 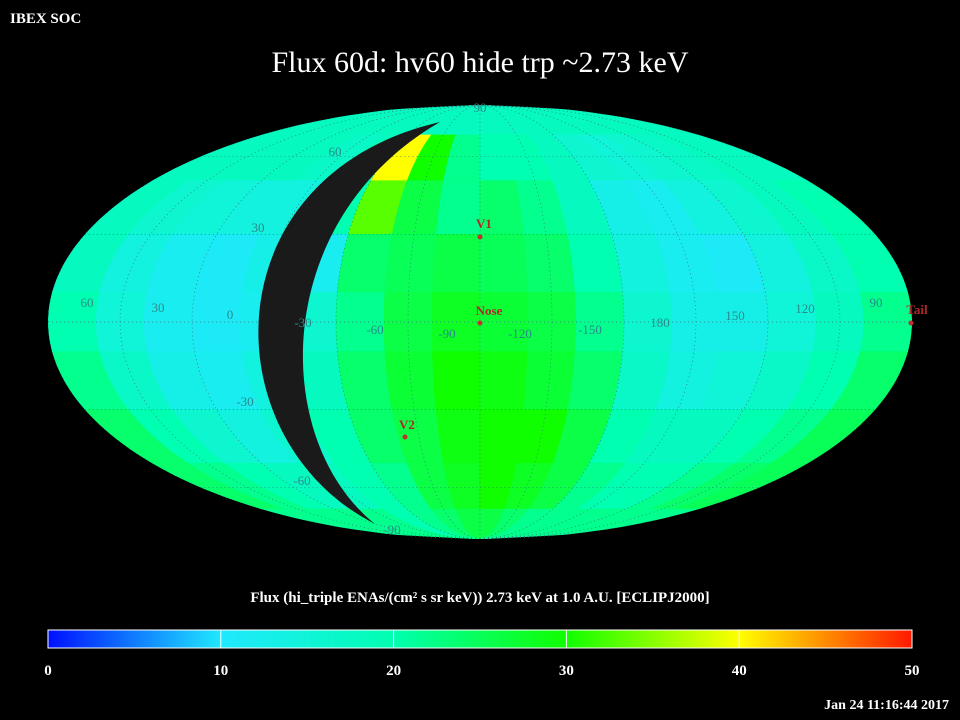 What do you see at coordinates (302, 322) in the screenshot?
I see `lon-label: -30` at bounding box center [302, 322].